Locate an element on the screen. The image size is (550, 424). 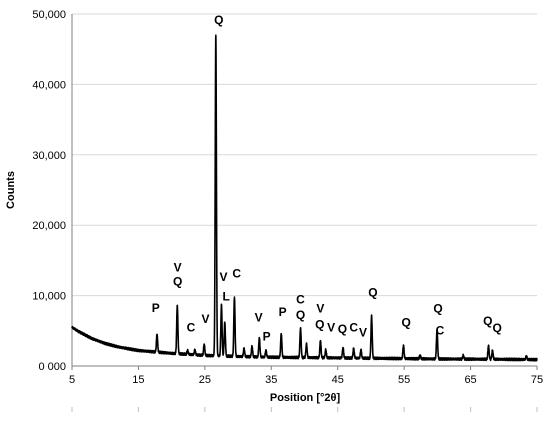
x-tick-label: 5 is located at coordinates (72, 380).